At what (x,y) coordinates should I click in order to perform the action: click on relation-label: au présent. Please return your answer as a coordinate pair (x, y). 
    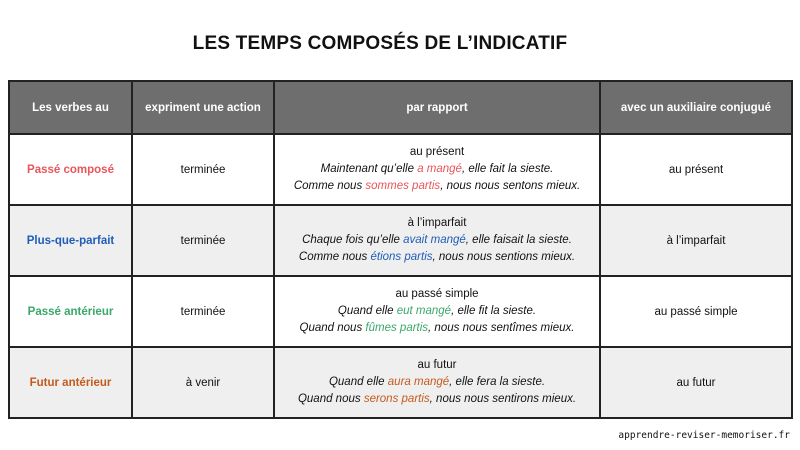
    Looking at the image, I should click on (437, 152).